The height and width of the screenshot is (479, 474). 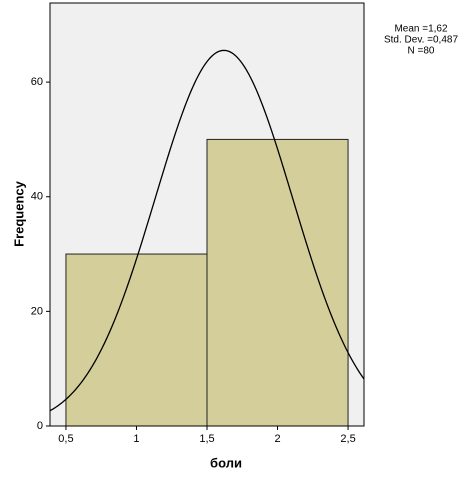 I want to click on y-tick-label: 20, so click(x=37, y=311).